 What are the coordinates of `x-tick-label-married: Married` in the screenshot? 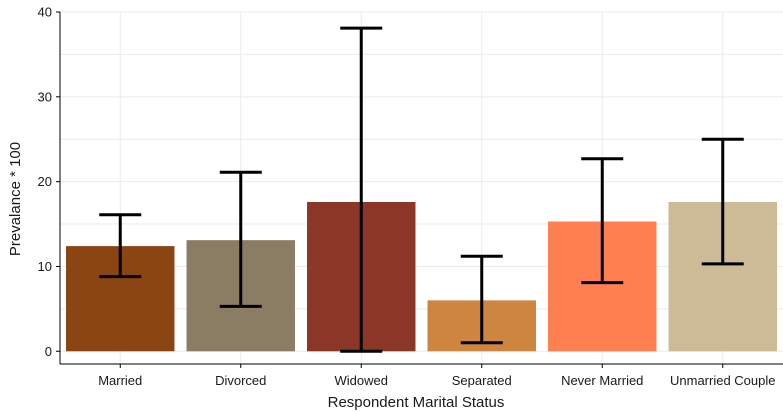 It's located at (120, 380).